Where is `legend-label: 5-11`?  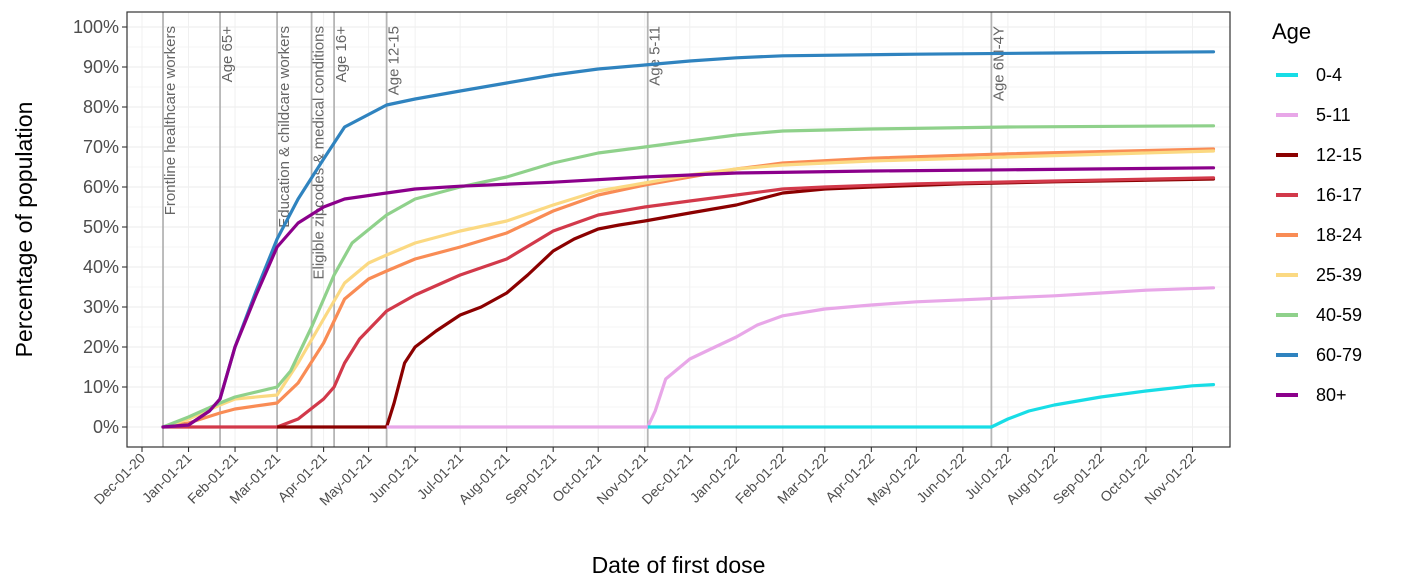
legend-label: 5-11 is located at coordinates (1333, 115).